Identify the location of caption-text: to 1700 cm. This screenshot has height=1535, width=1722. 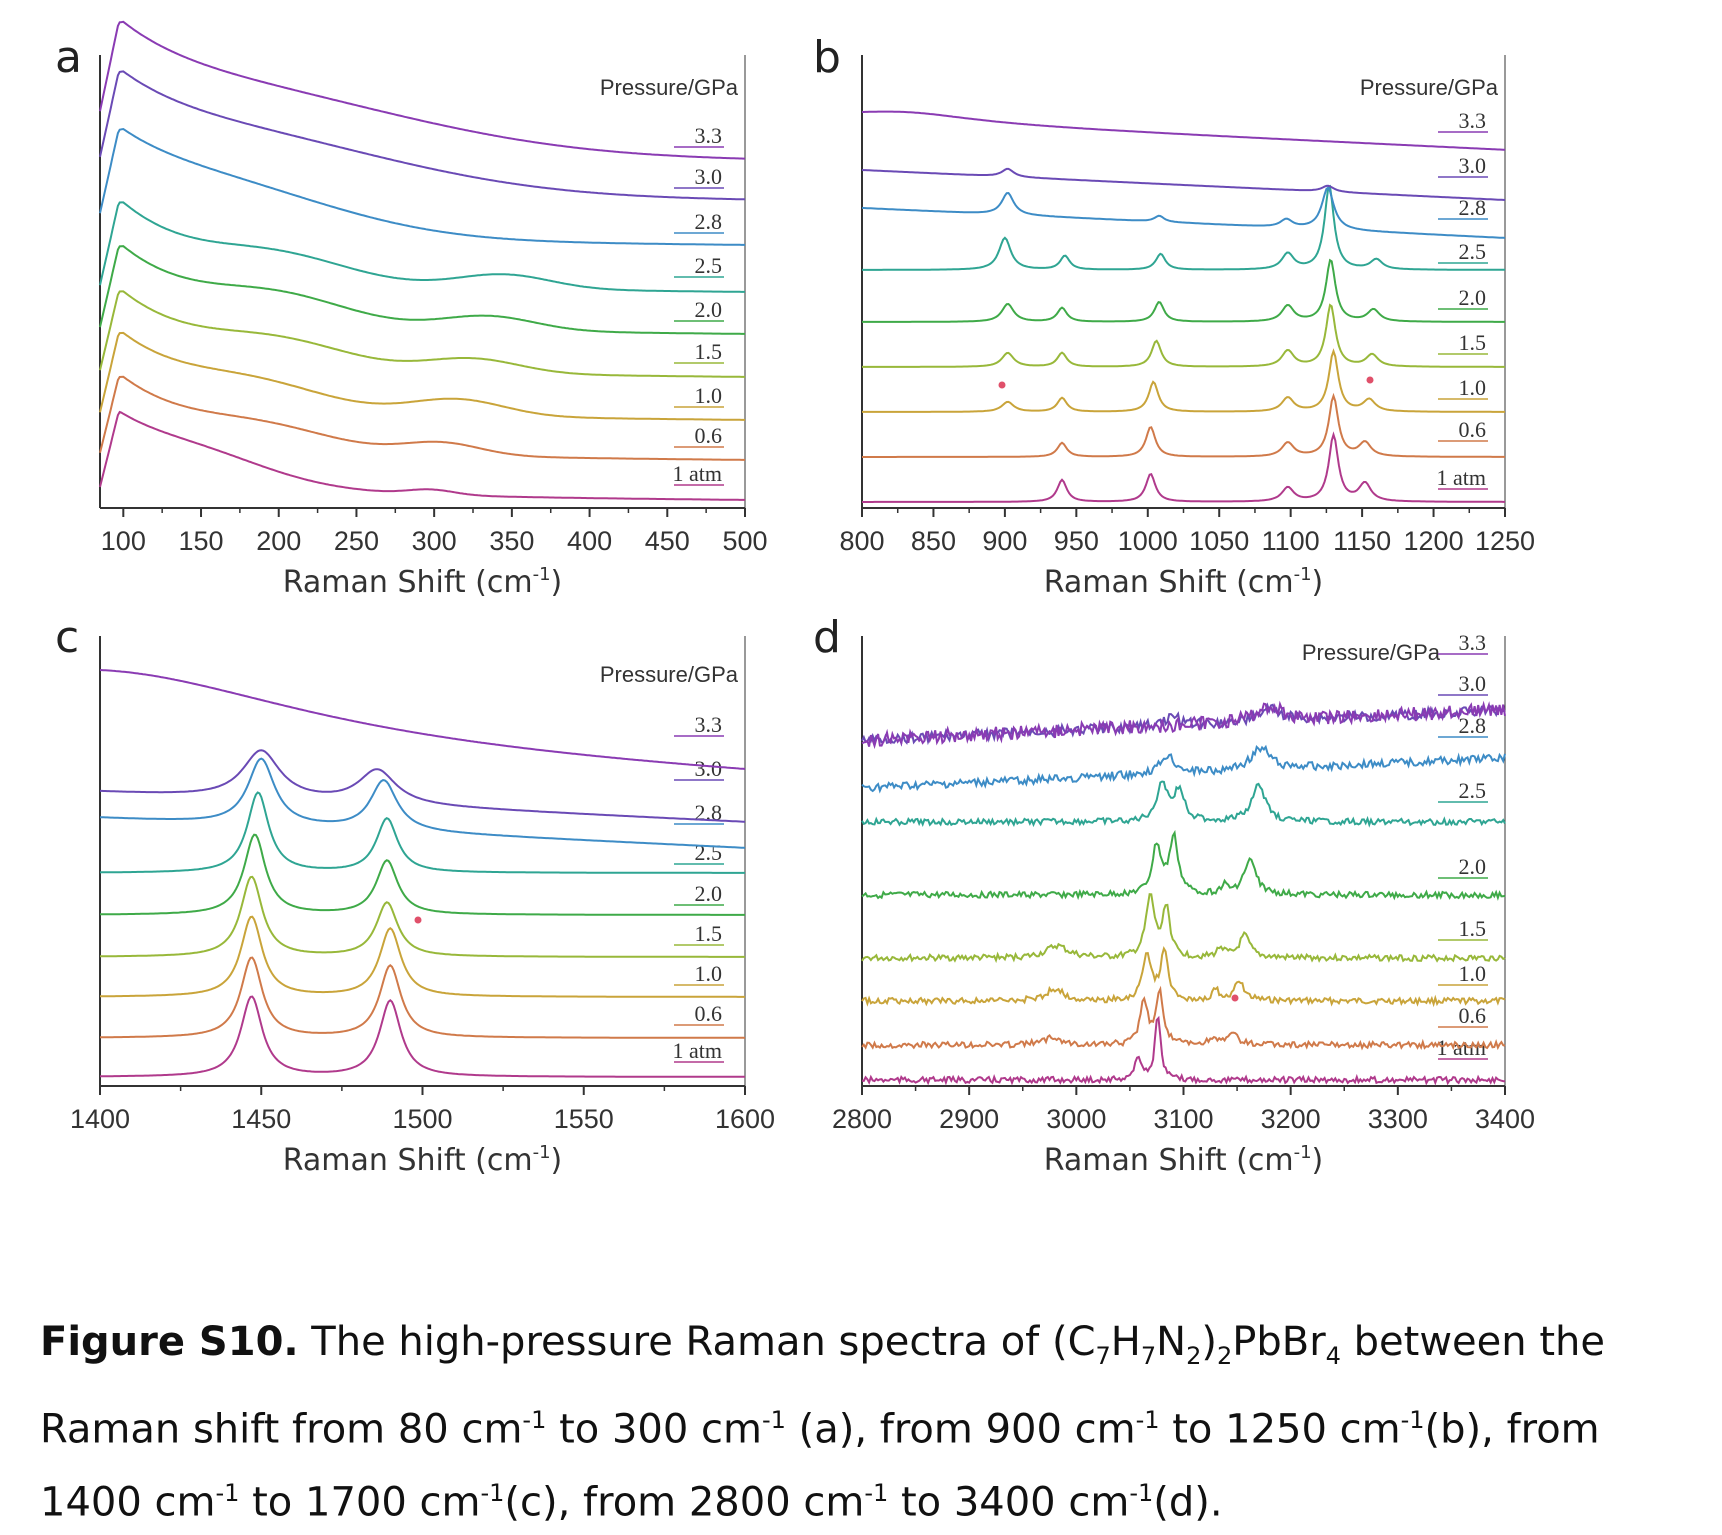
(360, 1502).